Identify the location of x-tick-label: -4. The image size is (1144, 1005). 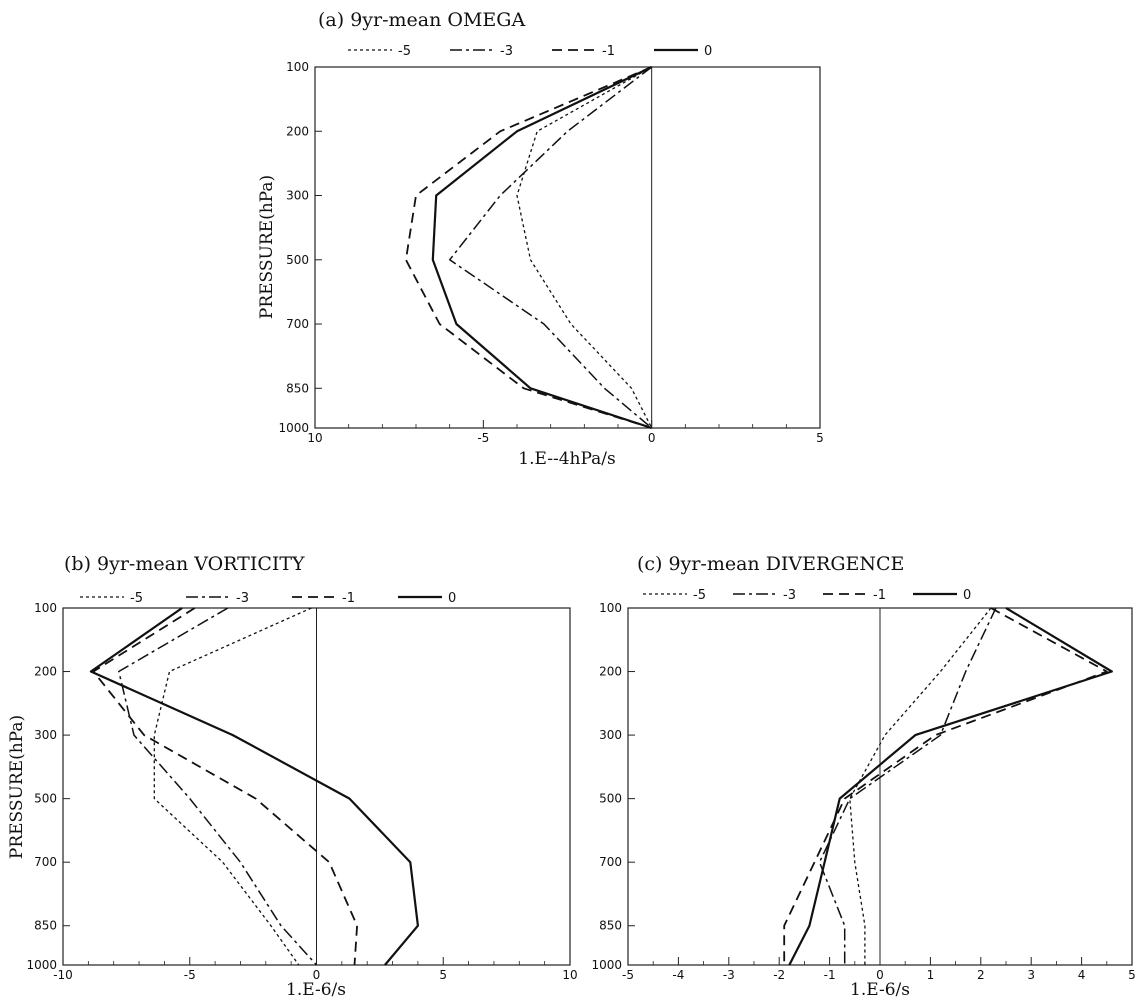
(678, 975).